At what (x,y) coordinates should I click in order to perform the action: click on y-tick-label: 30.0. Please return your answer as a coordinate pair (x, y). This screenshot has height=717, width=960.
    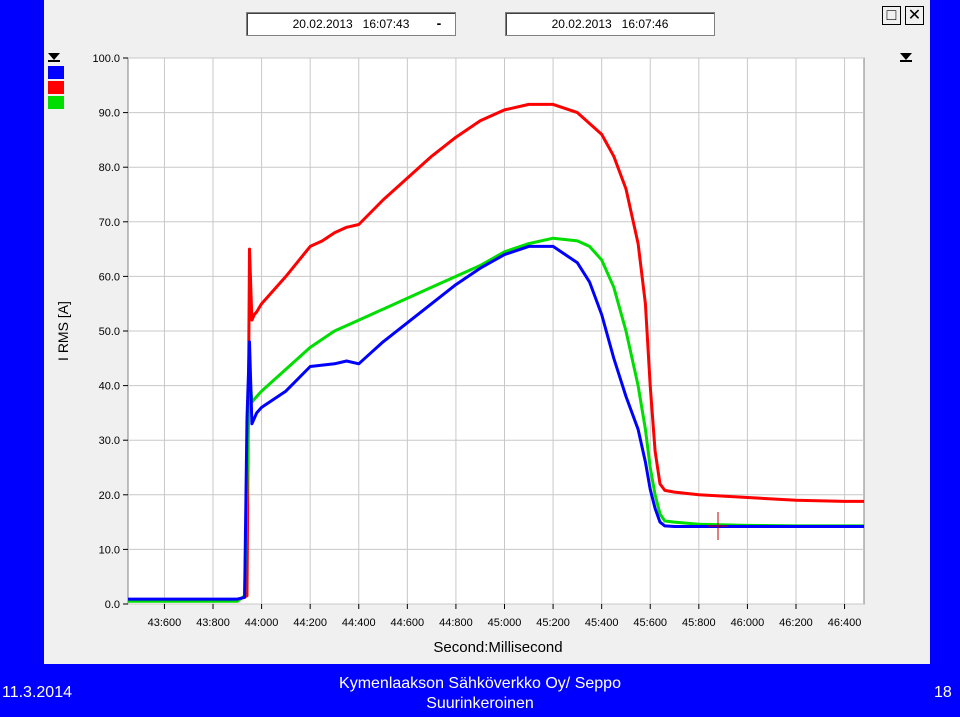
    Looking at the image, I should click on (109, 441).